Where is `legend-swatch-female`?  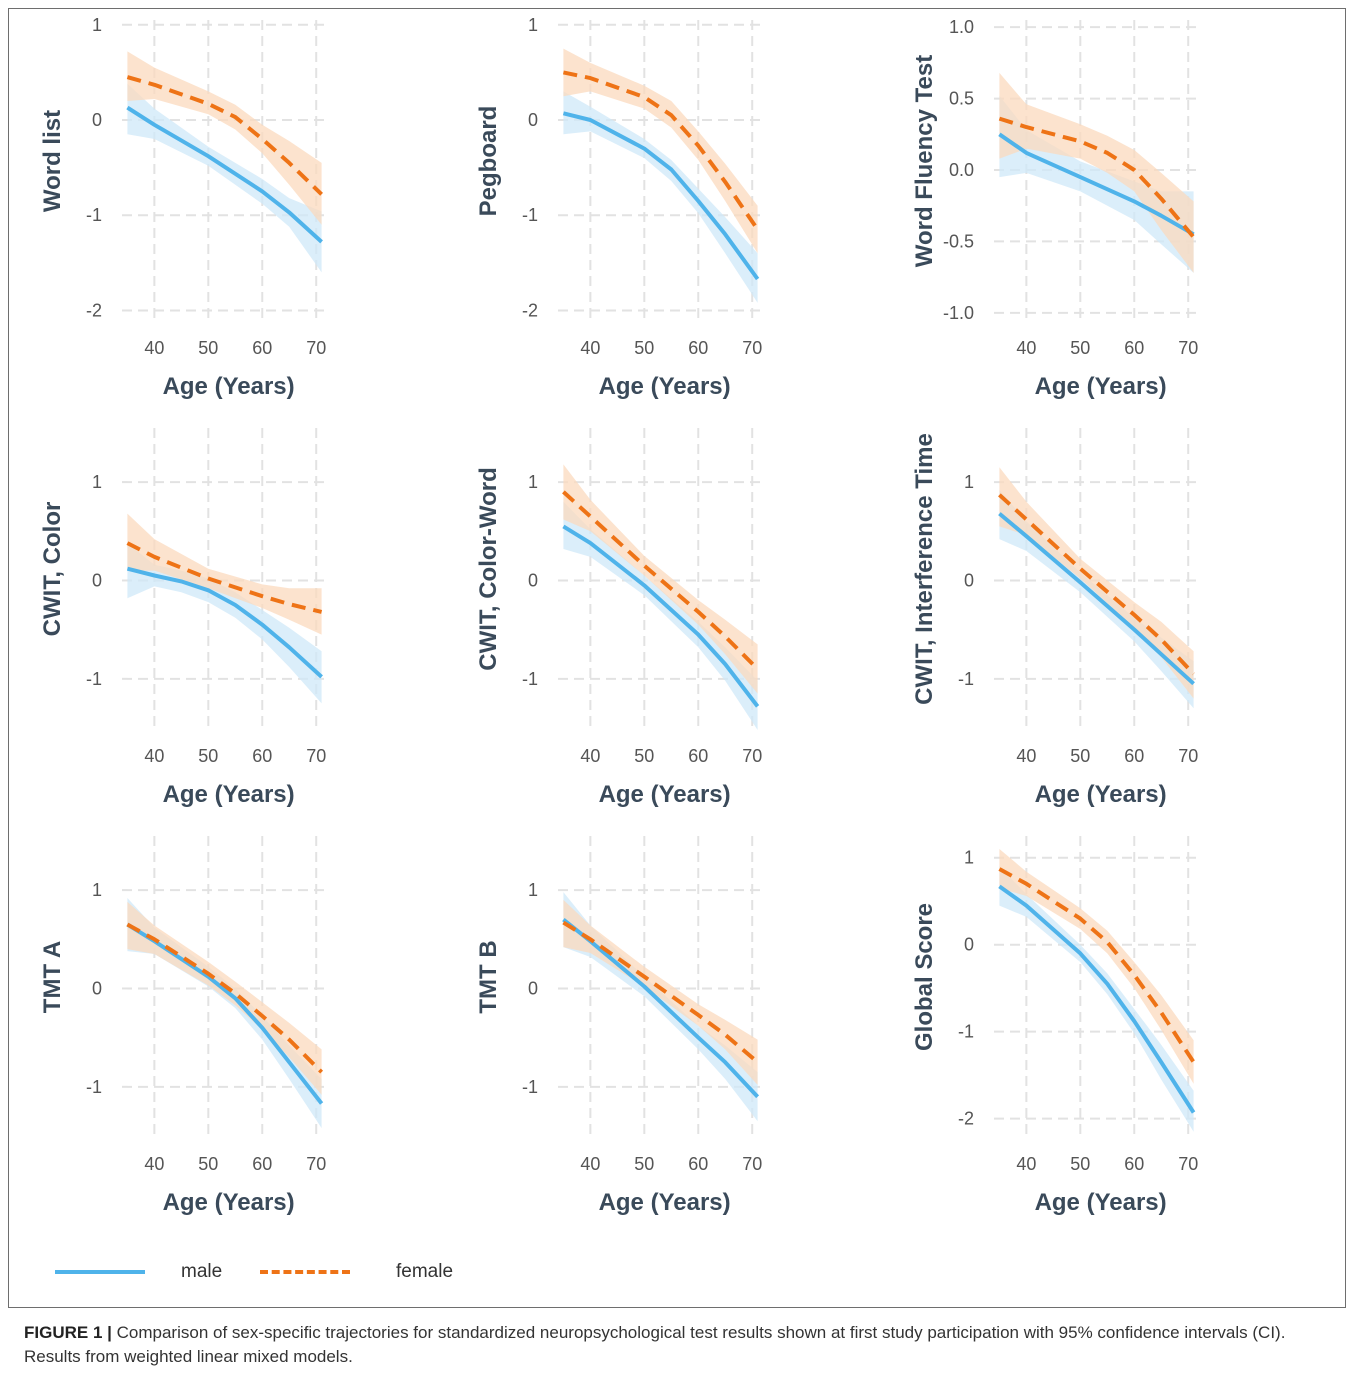 legend-swatch-female is located at coordinates (305, 1272).